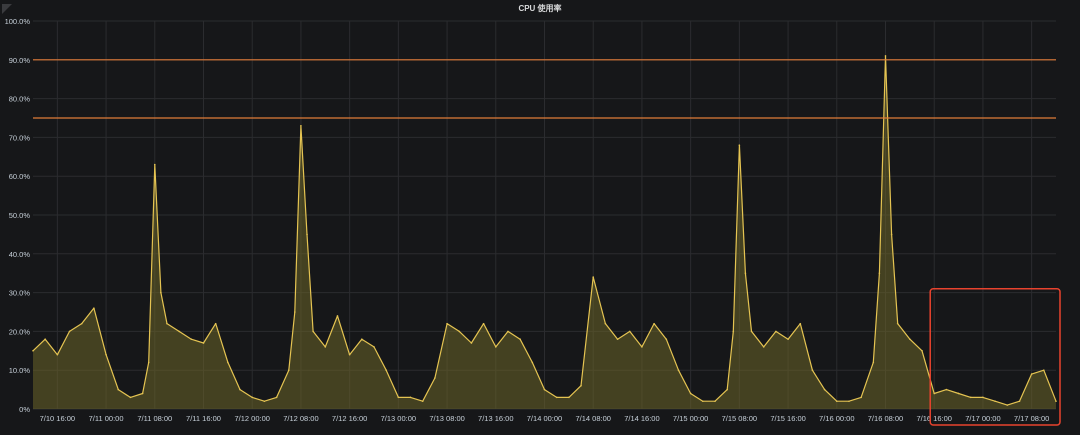 The width and height of the screenshot is (1080, 435). What do you see at coordinates (24, 409) in the screenshot?
I see `y-tick-label: 0%` at bounding box center [24, 409].